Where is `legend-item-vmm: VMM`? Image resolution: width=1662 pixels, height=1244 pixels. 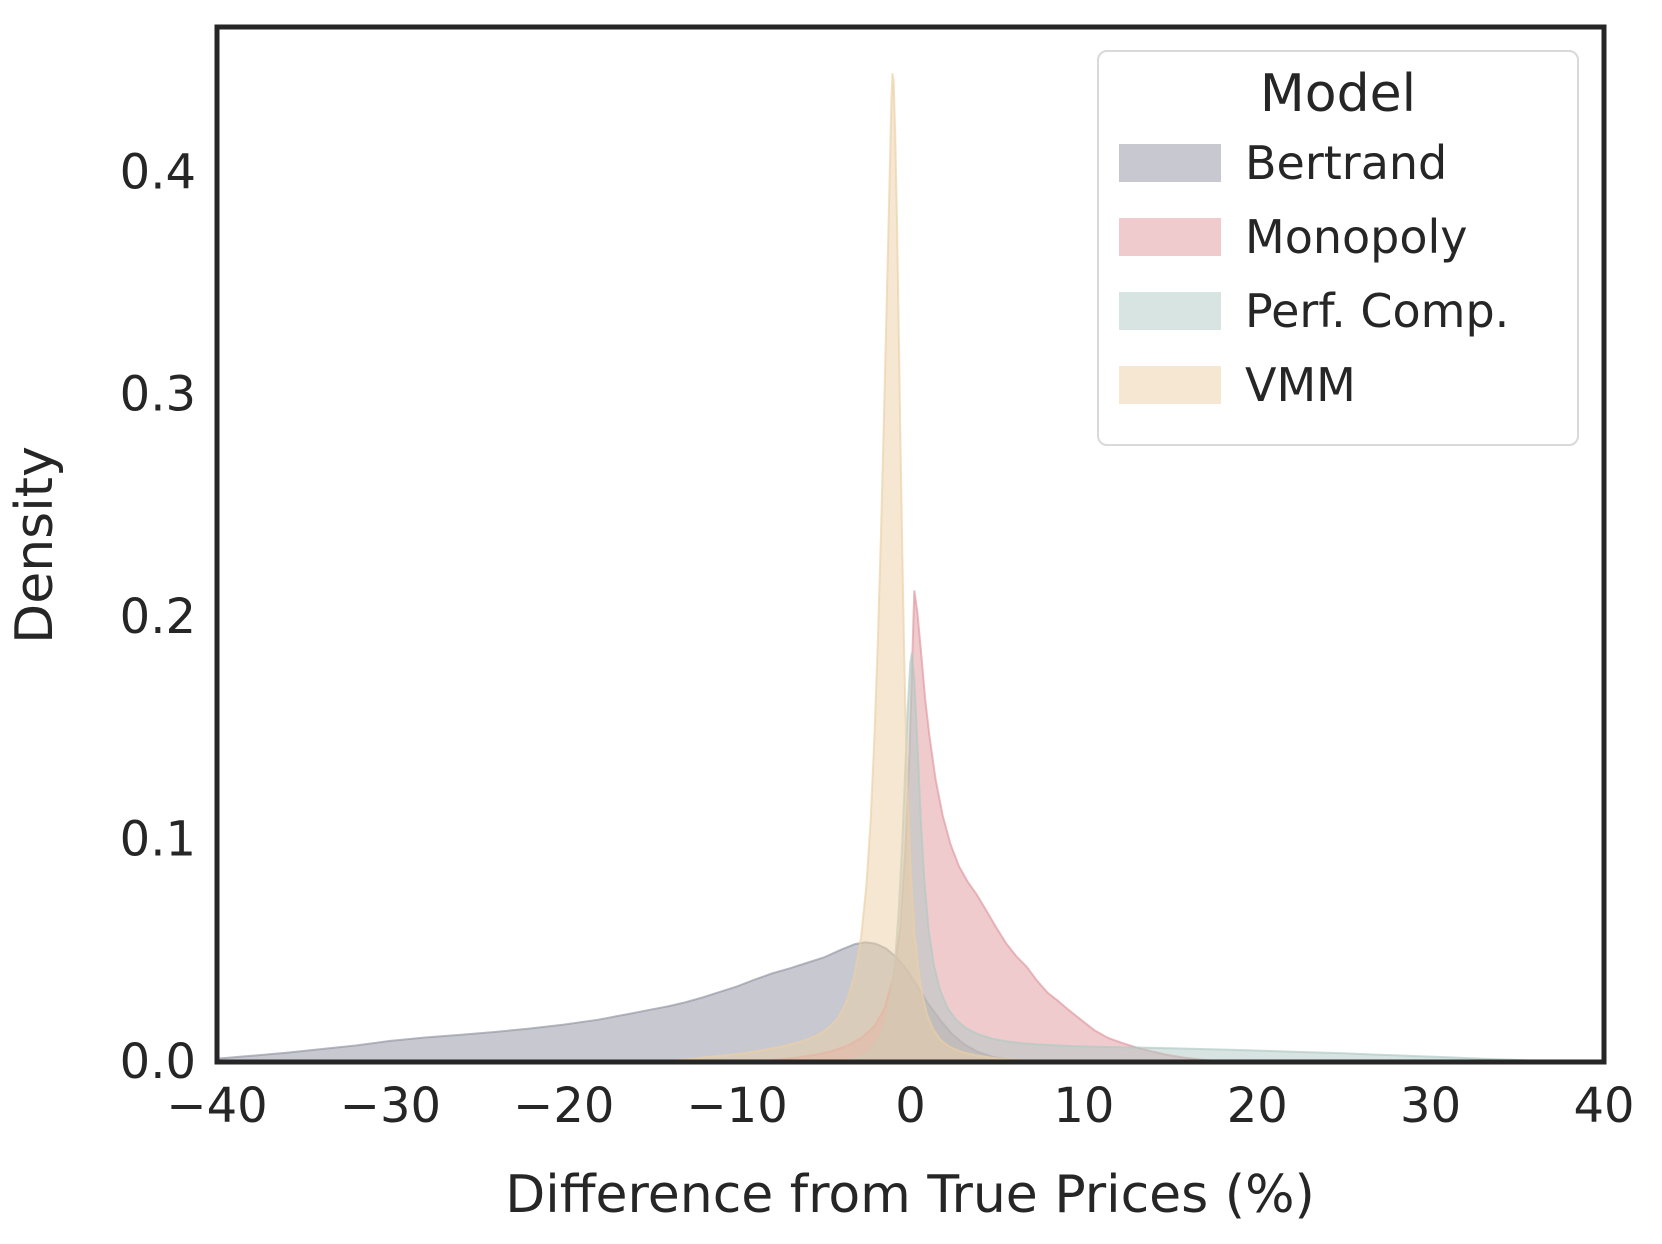
legend-item-vmm: VMM is located at coordinates (1338, 385).